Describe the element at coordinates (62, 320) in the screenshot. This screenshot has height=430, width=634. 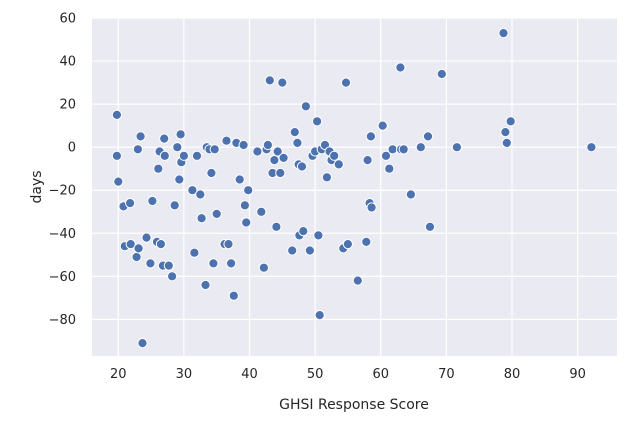
I see `y-tick-label: −80` at that location.